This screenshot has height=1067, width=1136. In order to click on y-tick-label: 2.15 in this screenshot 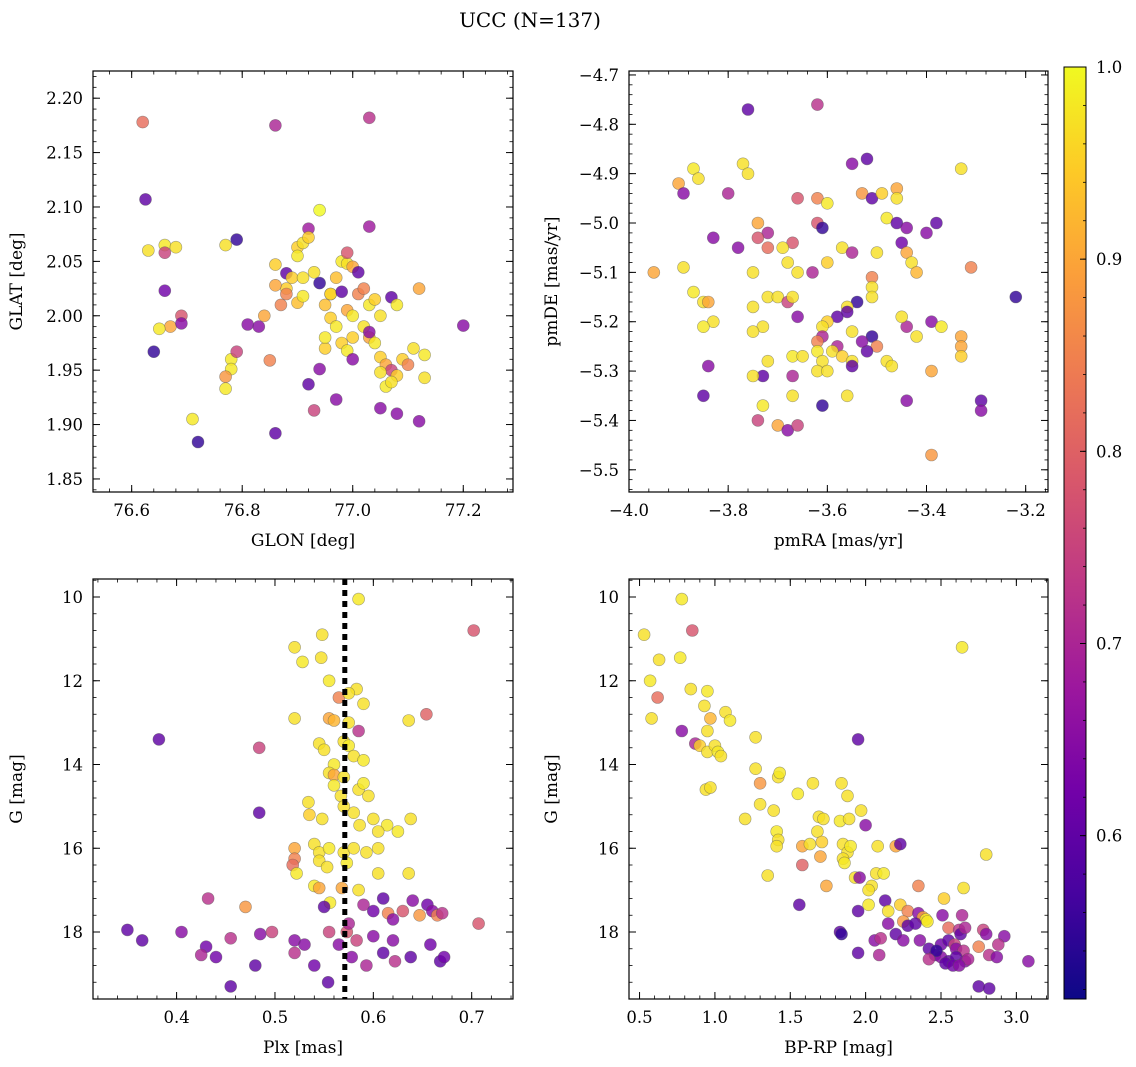, I will do `click(64, 153)`.